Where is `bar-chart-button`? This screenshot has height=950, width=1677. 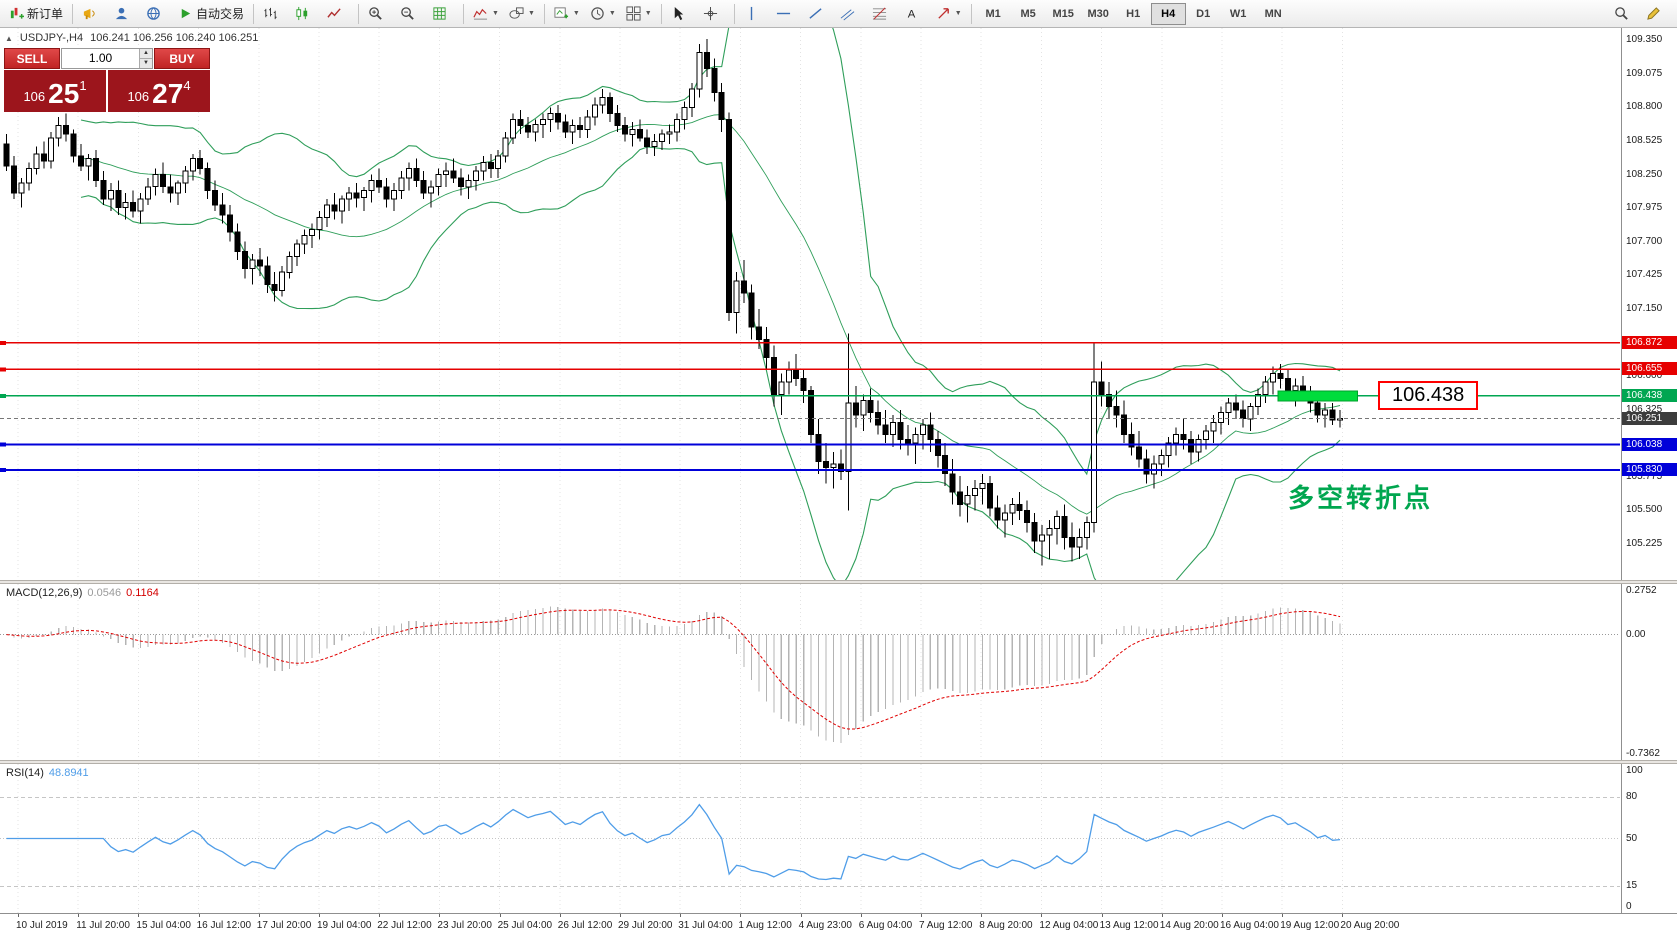 bar-chart-button is located at coordinates (274, 14).